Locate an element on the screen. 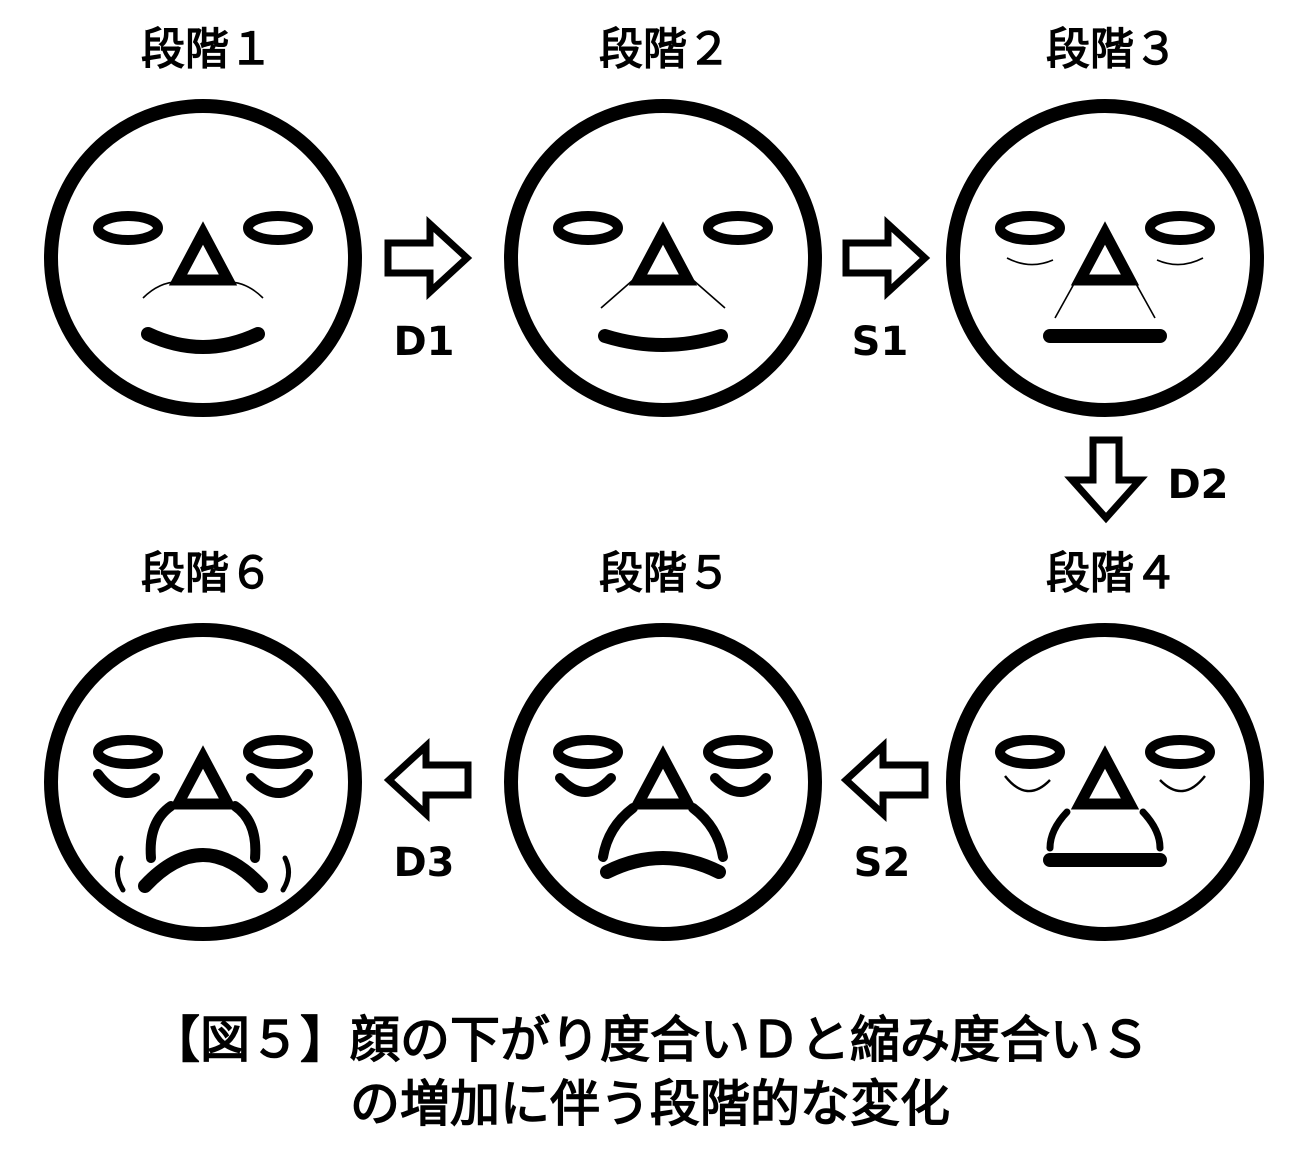 This screenshot has height=1161, width=1300. figure-caption-line-2: の増加に伴う段階的な変化 is located at coordinates (650, 1104).